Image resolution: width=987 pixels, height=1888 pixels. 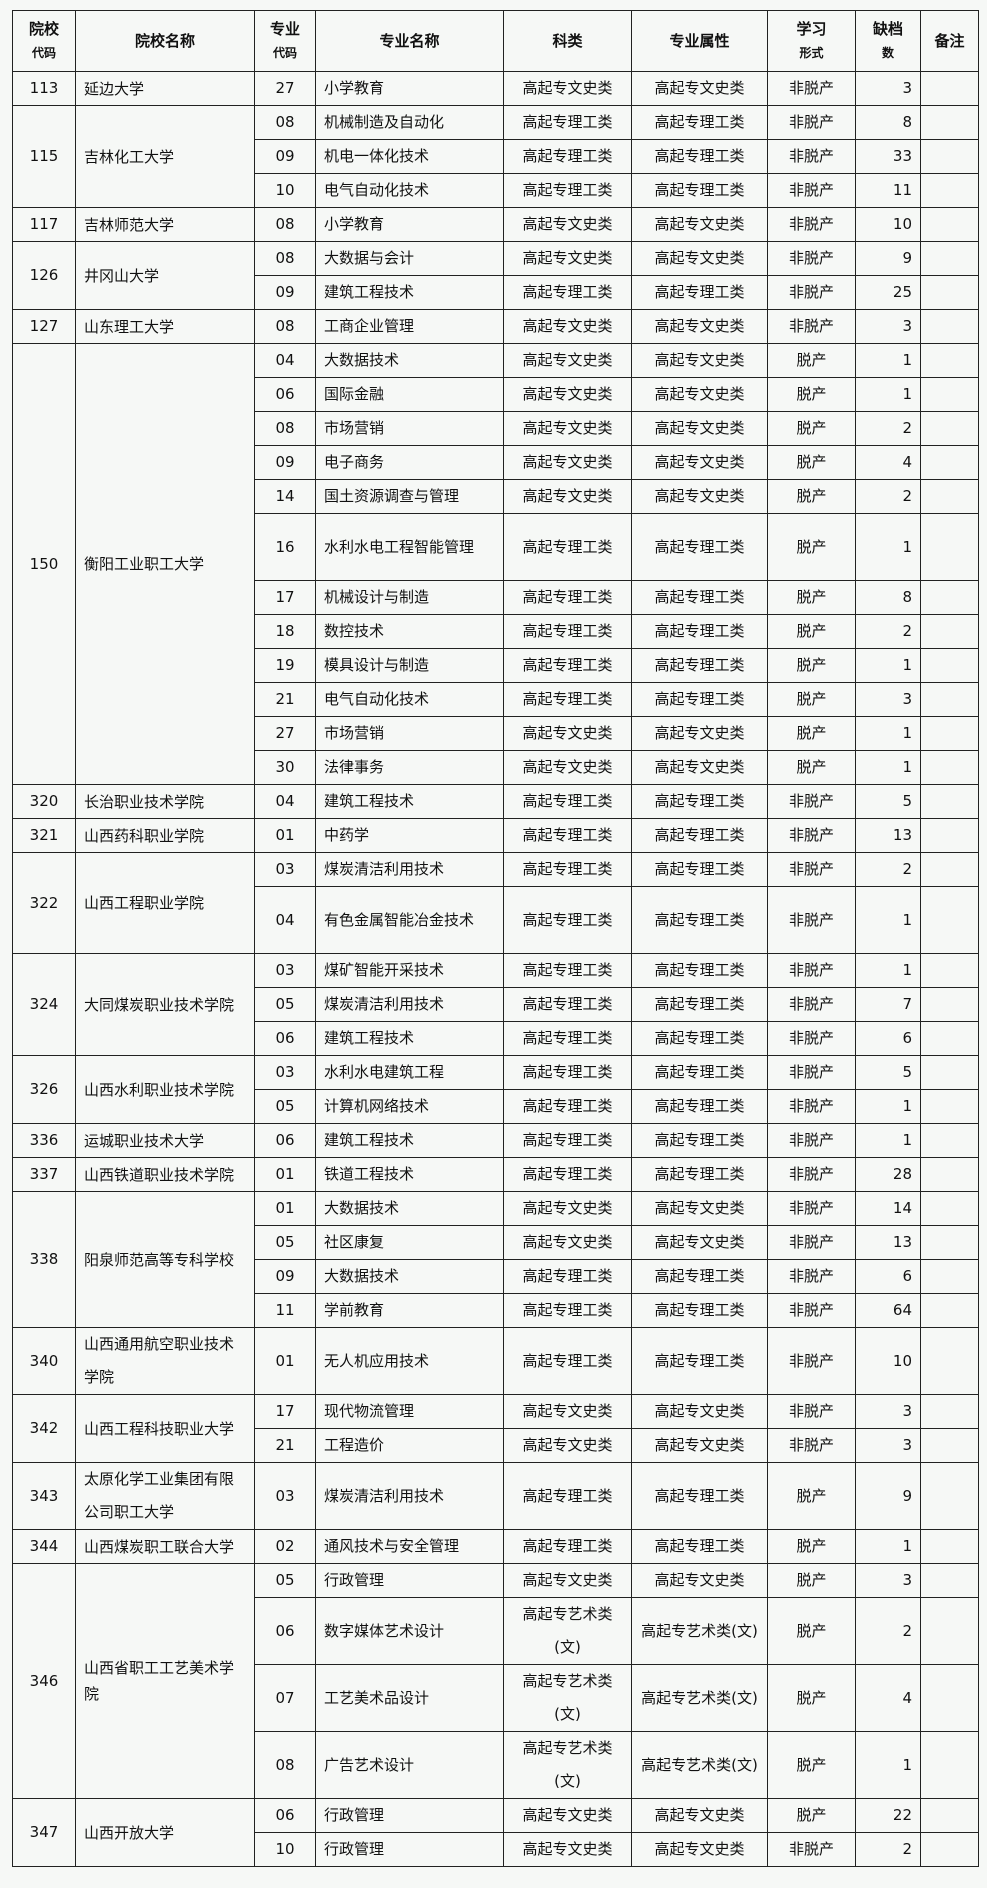 I want to click on school-code-cell: 346, so click(x=44, y=1681).